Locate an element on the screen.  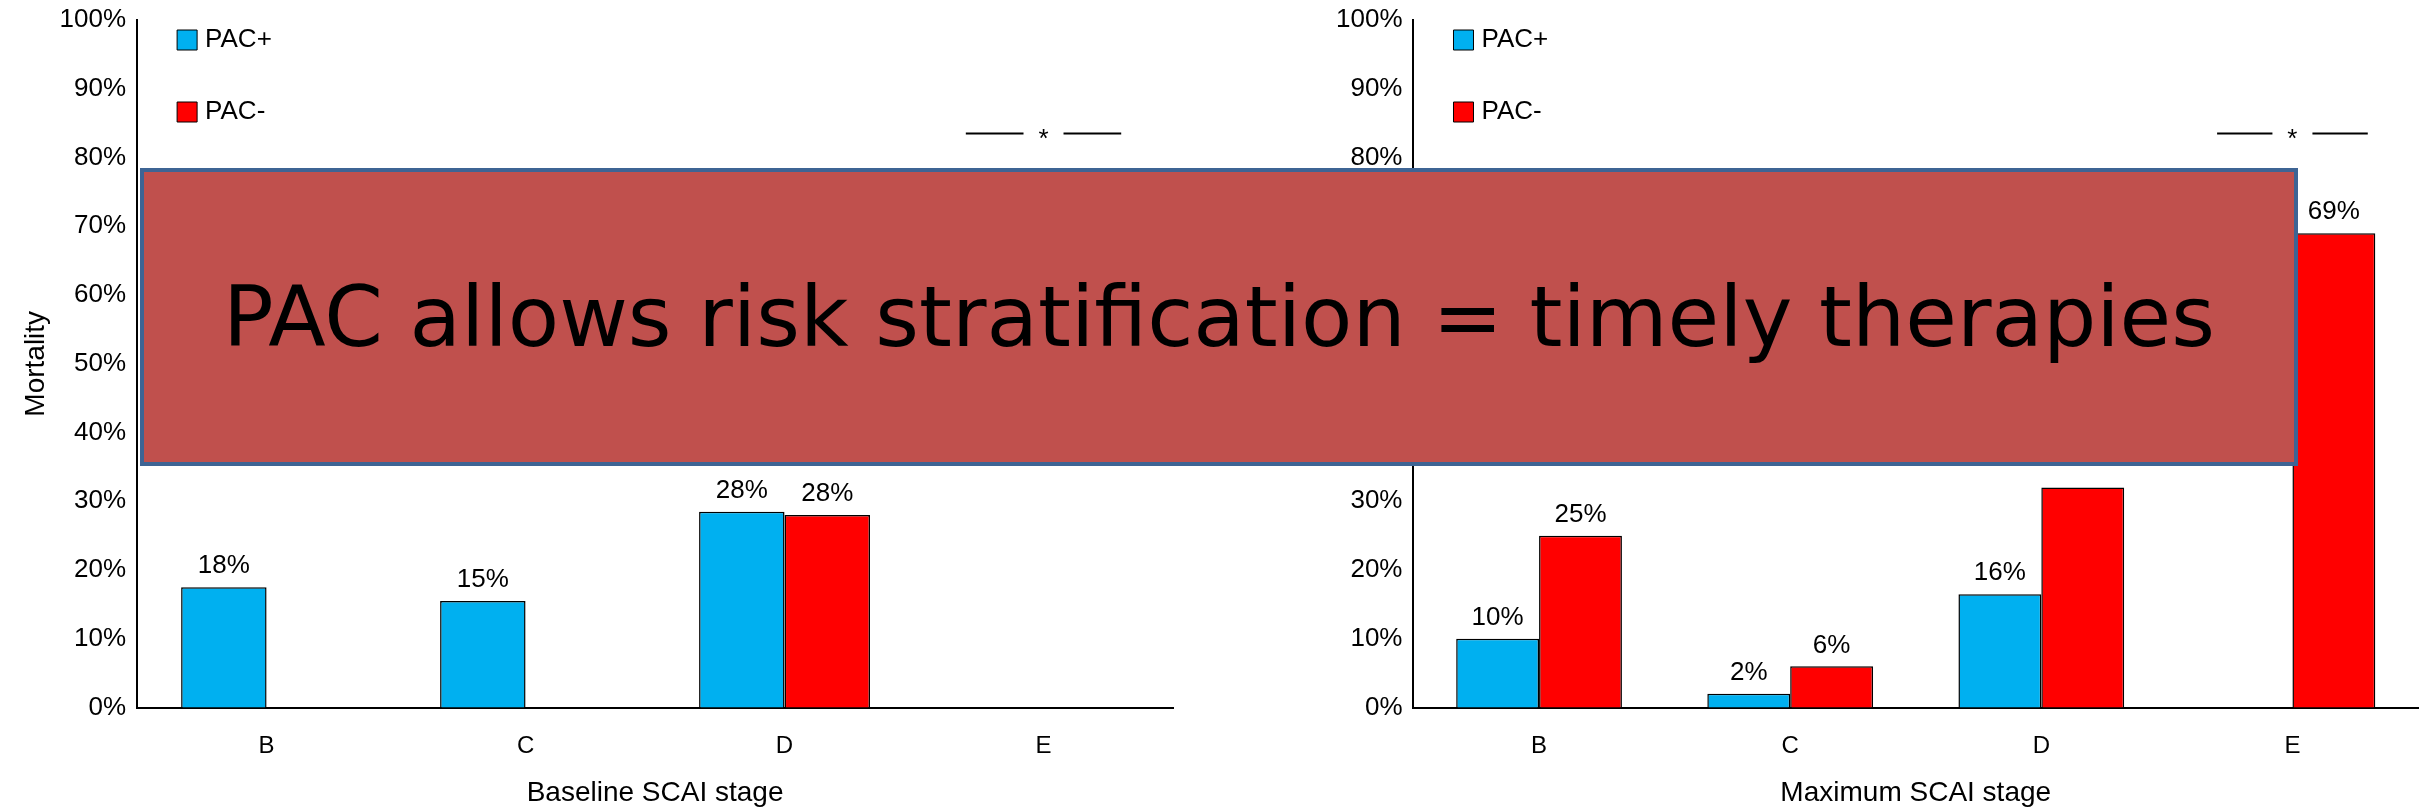
data-label: 25% is located at coordinates (1580, 512).